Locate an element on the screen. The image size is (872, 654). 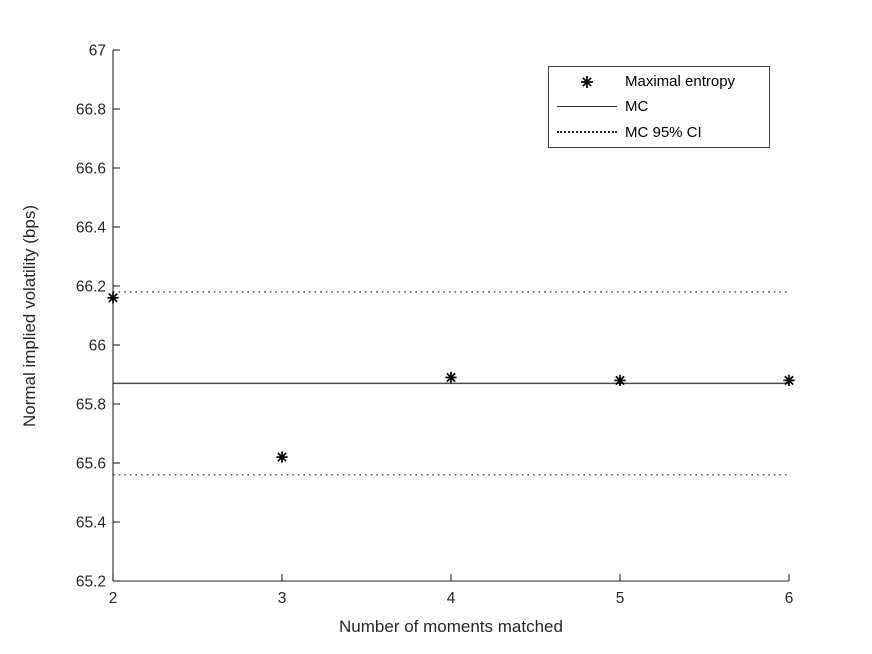
legend-item-mc: MC is located at coordinates (659, 106).